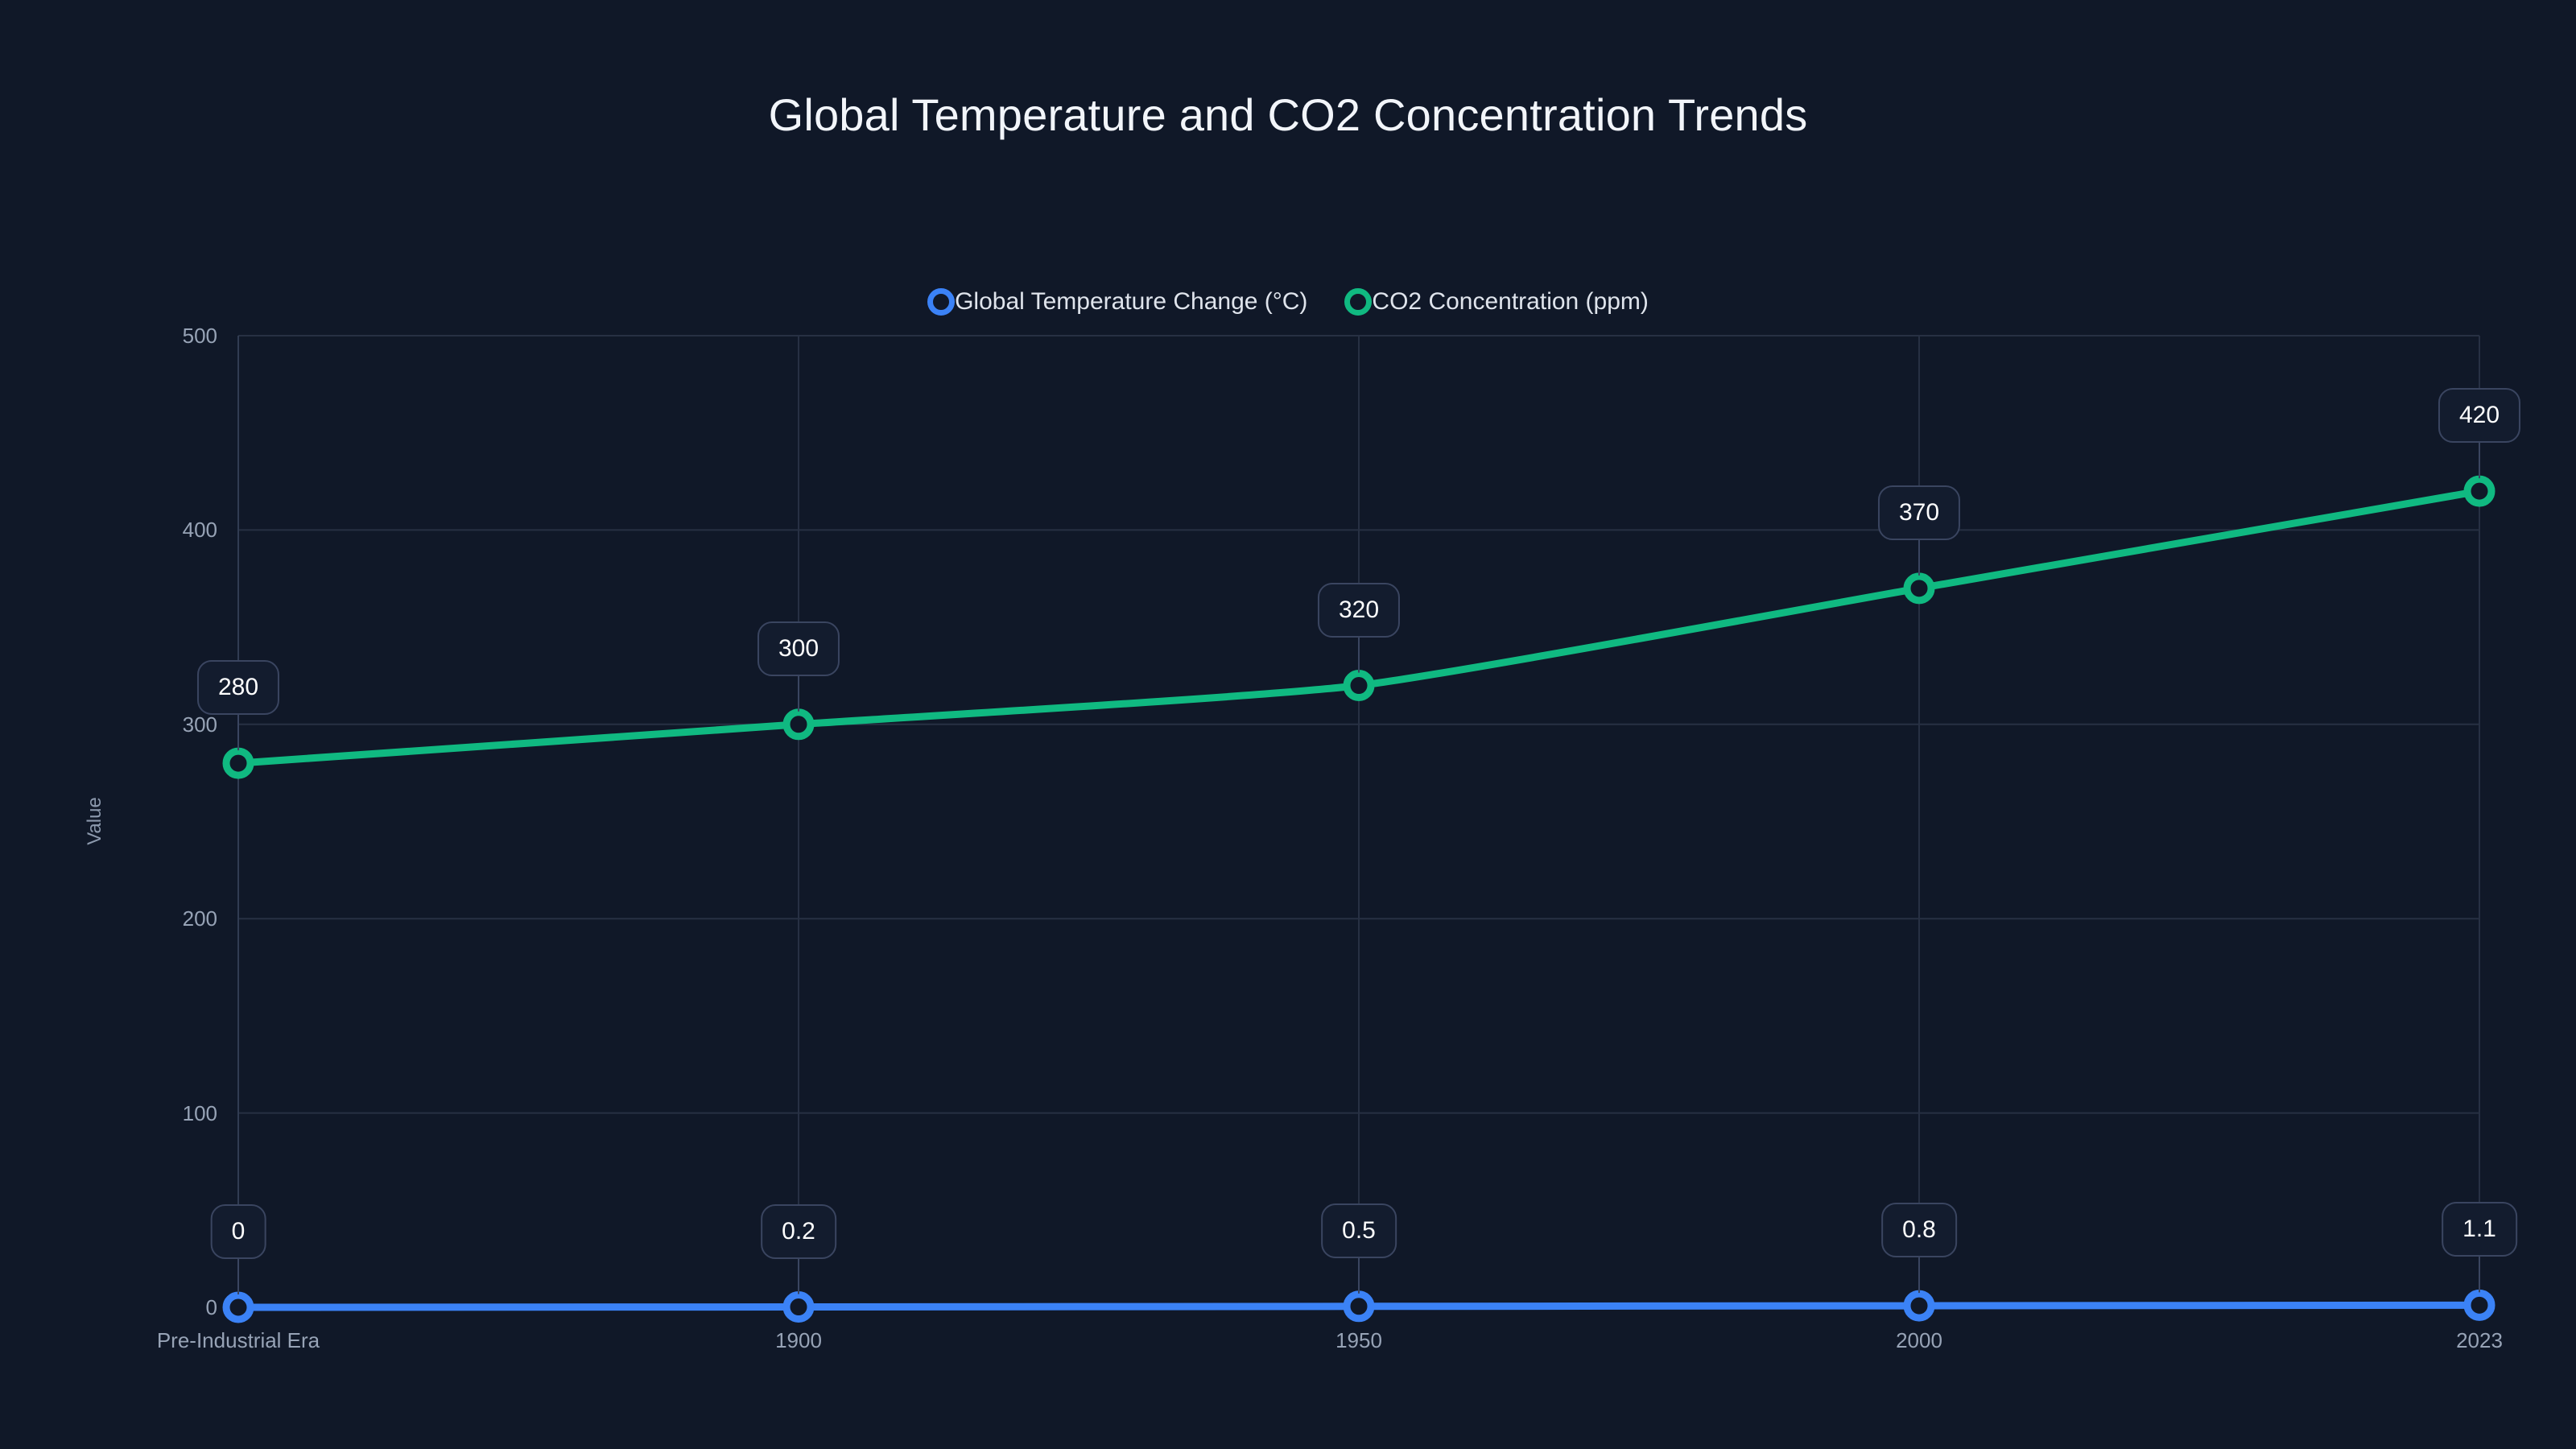  What do you see at coordinates (798, 1231) in the screenshot?
I see `data-value-badge: 0.2` at bounding box center [798, 1231].